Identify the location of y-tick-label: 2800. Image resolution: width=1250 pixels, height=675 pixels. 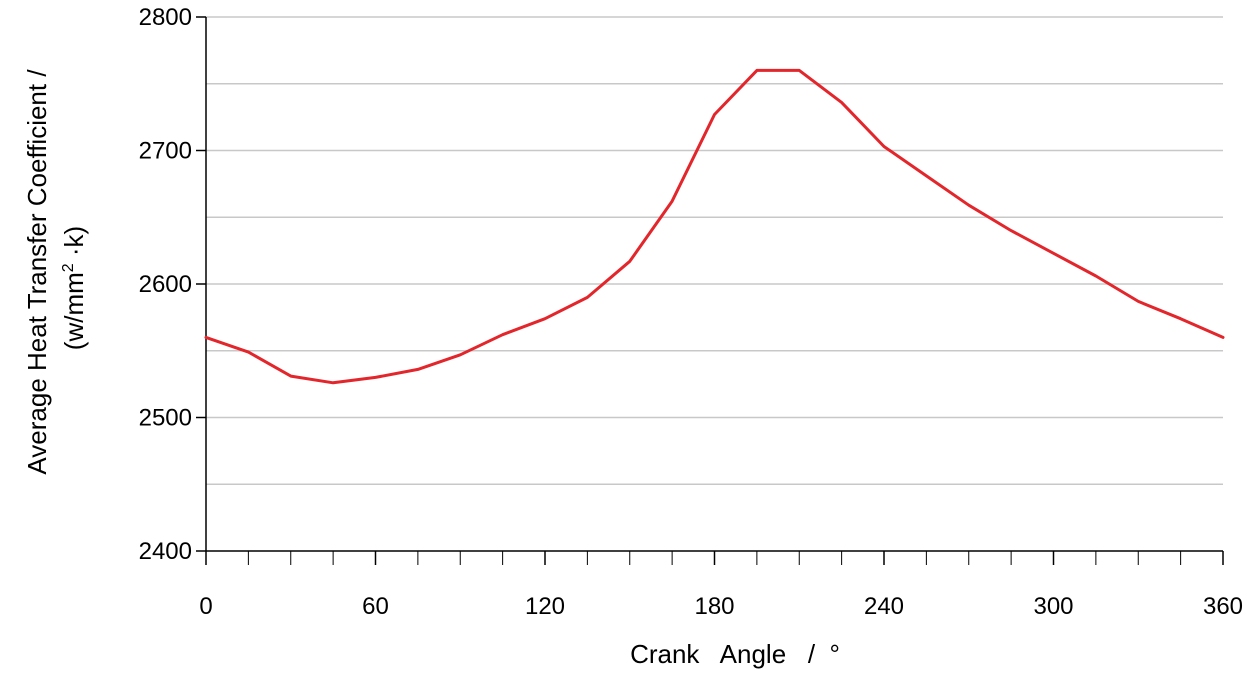
(165, 17).